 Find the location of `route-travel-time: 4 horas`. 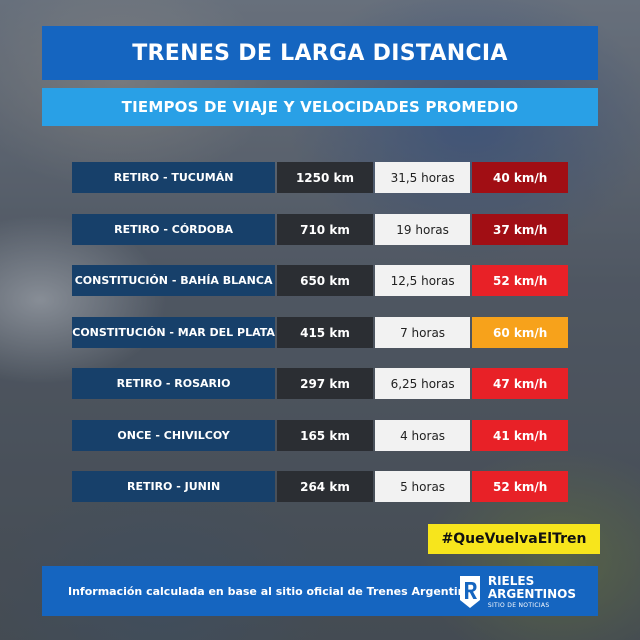

route-travel-time: 4 horas is located at coordinates (422, 435).